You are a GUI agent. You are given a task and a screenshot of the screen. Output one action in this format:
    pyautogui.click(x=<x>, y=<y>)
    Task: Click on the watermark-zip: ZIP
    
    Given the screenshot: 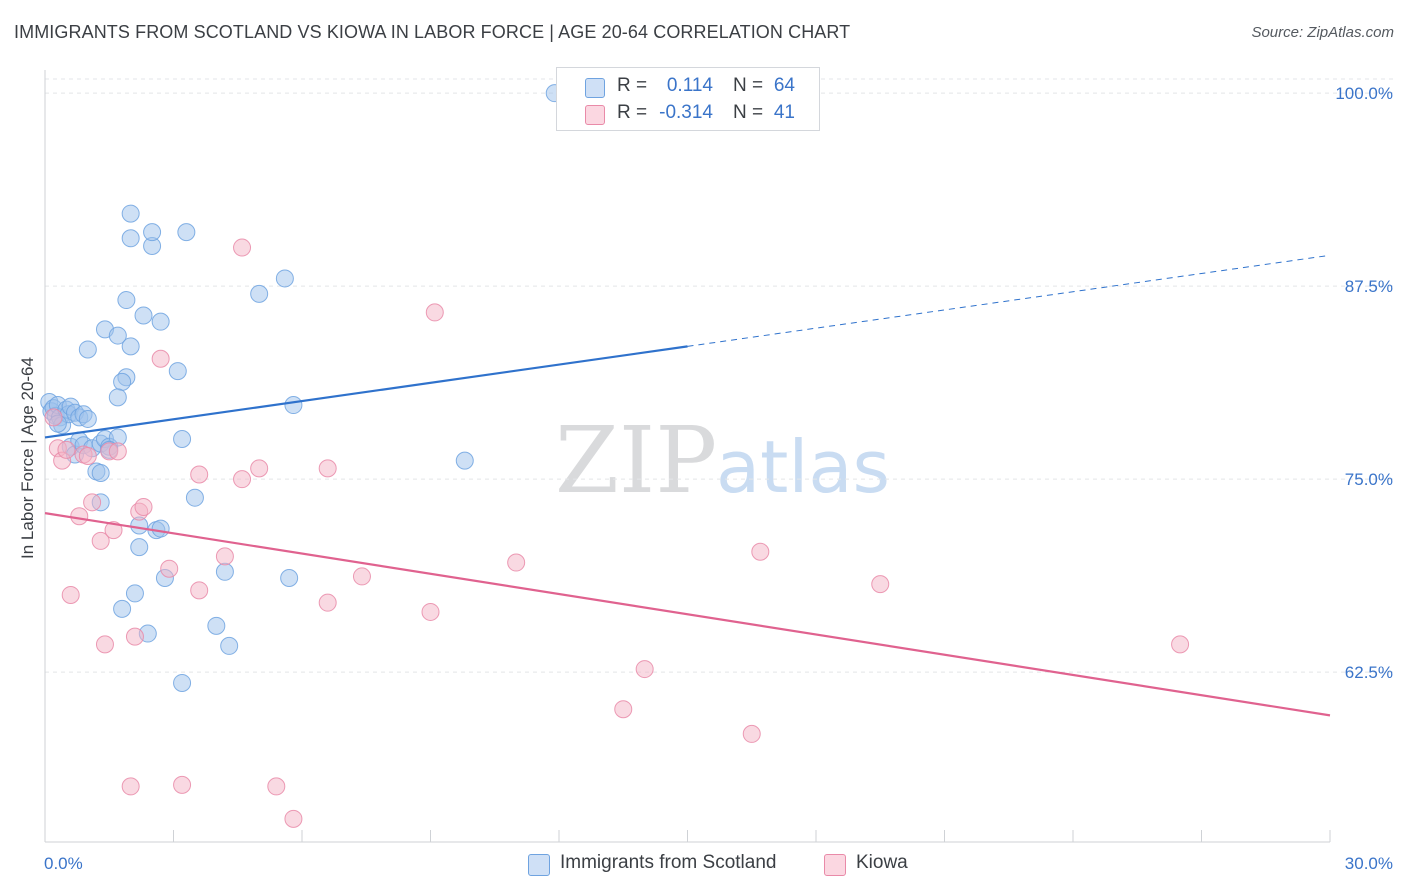 What is the action you would take?
    pyautogui.click(x=636, y=460)
    